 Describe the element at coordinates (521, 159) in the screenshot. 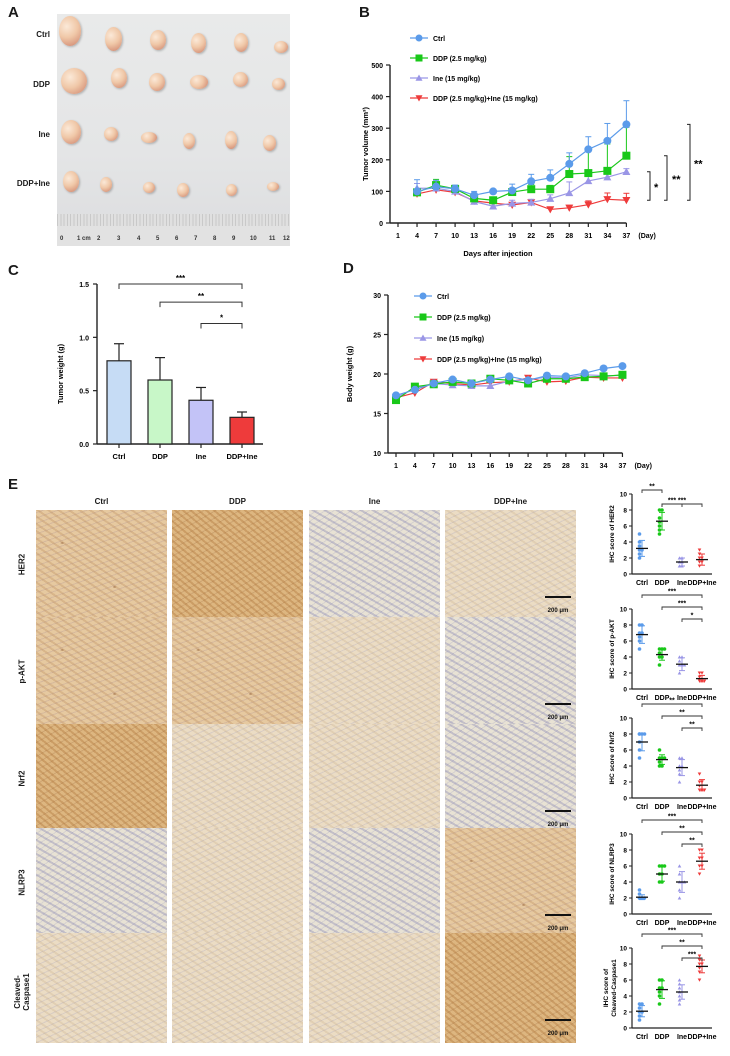

I see `series-line` at that location.